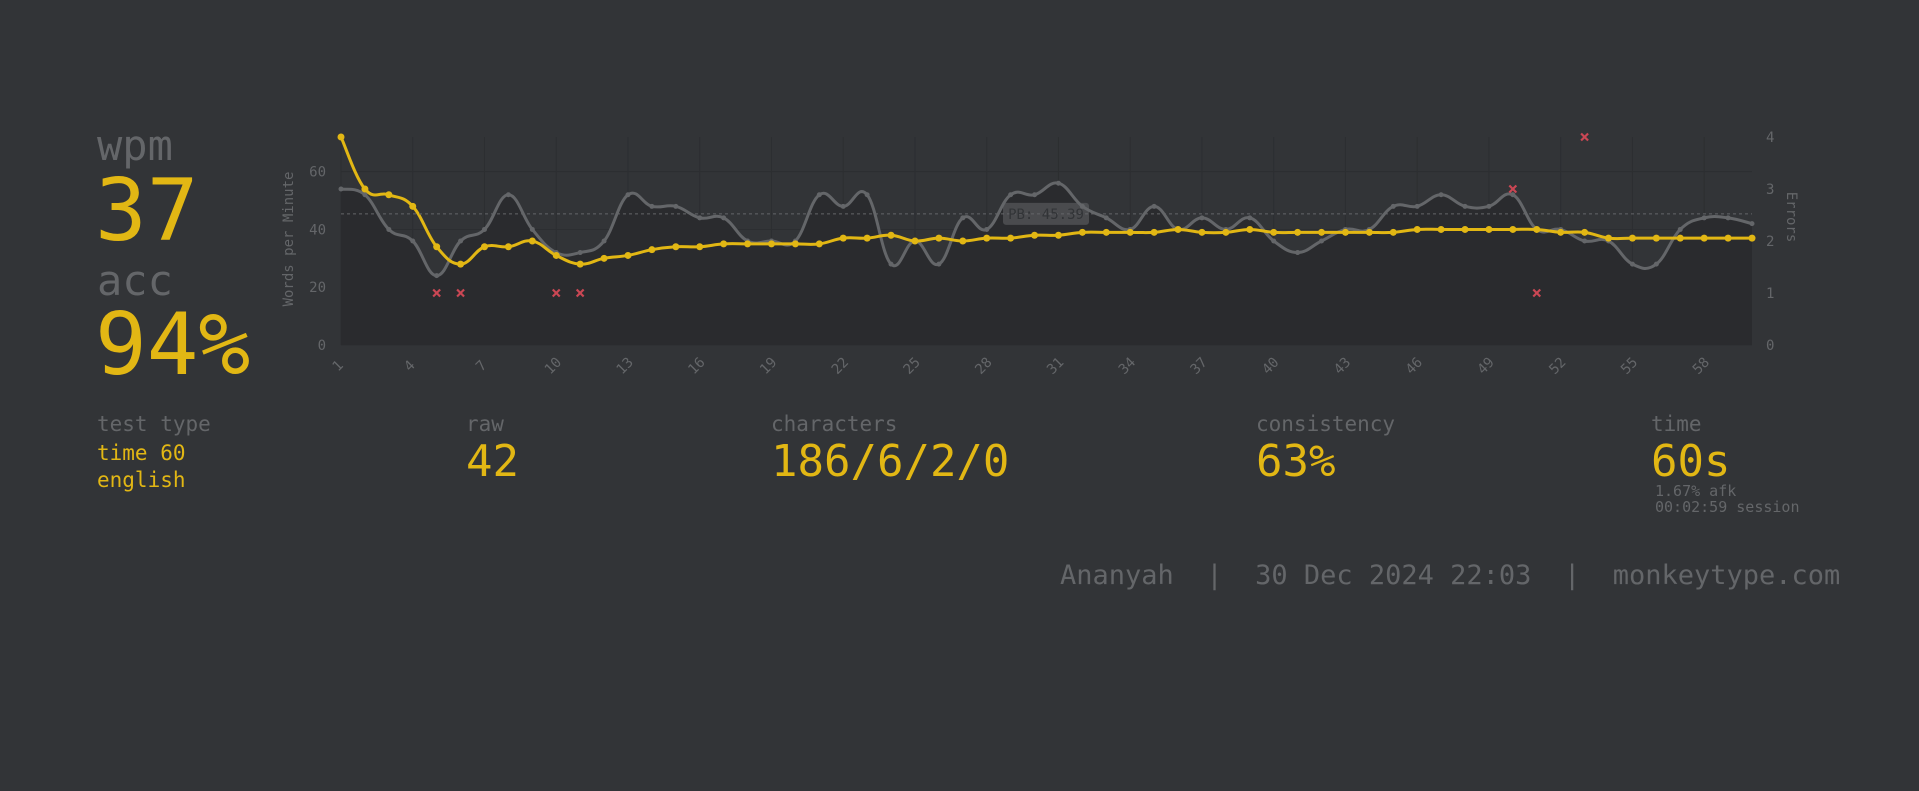 The image size is (1919, 791). Describe the element at coordinates (1691, 461) in the screenshot. I see `time-value: 60s` at that location.